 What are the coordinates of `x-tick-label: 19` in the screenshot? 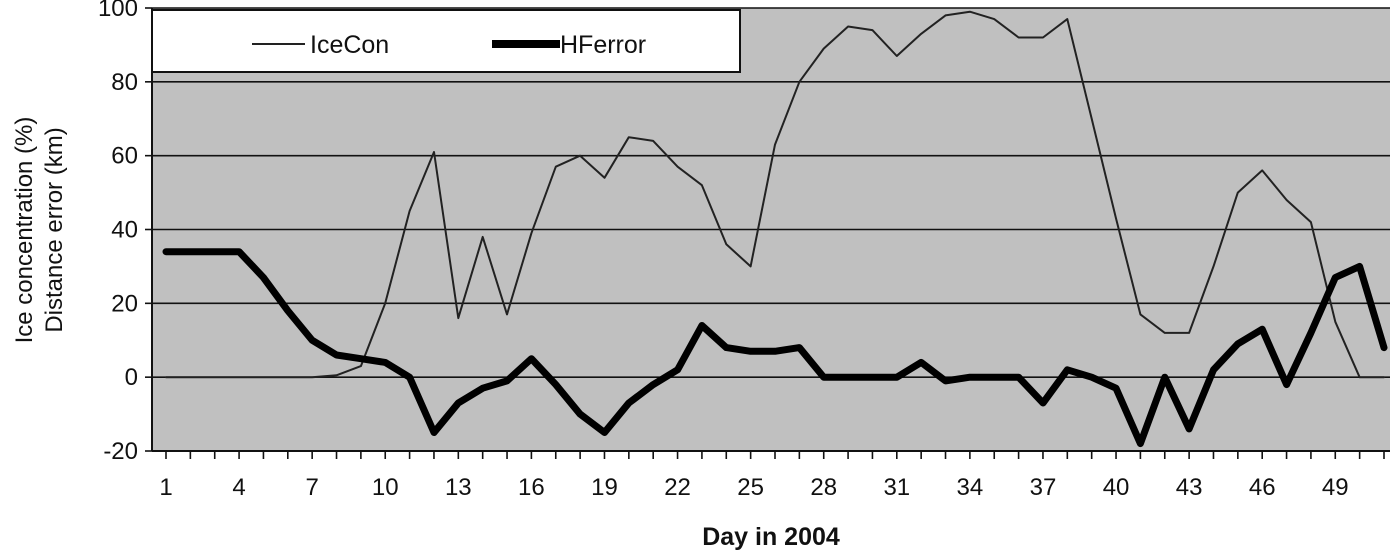 It's located at (604, 487).